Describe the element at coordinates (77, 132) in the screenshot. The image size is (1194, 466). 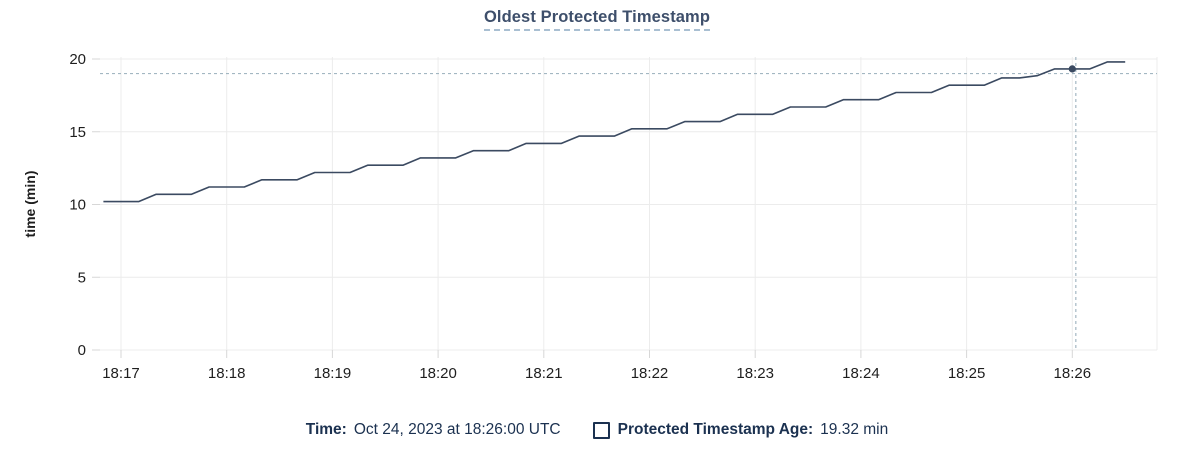
I see `y-tick-label: 15` at that location.